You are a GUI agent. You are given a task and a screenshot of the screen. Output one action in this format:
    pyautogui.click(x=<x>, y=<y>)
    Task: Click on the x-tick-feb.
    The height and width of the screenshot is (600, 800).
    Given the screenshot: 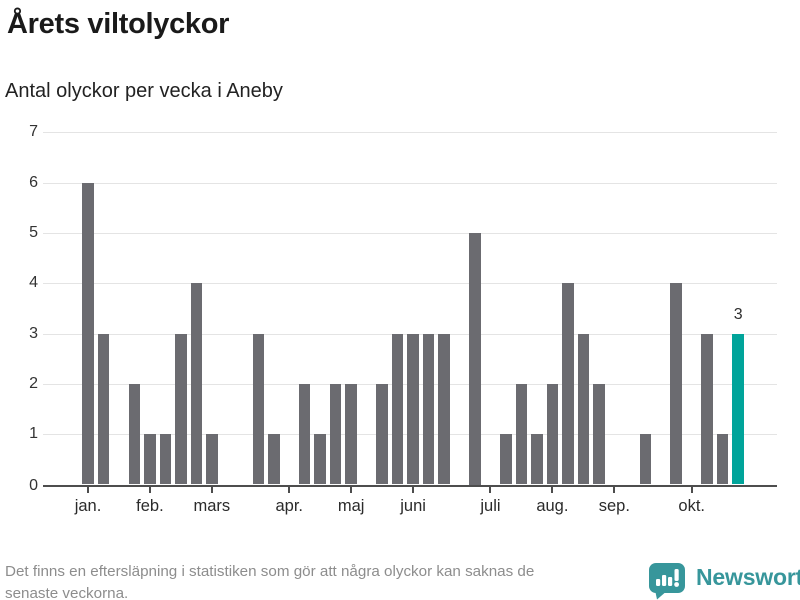 What is the action you would take?
    pyautogui.click(x=149, y=490)
    